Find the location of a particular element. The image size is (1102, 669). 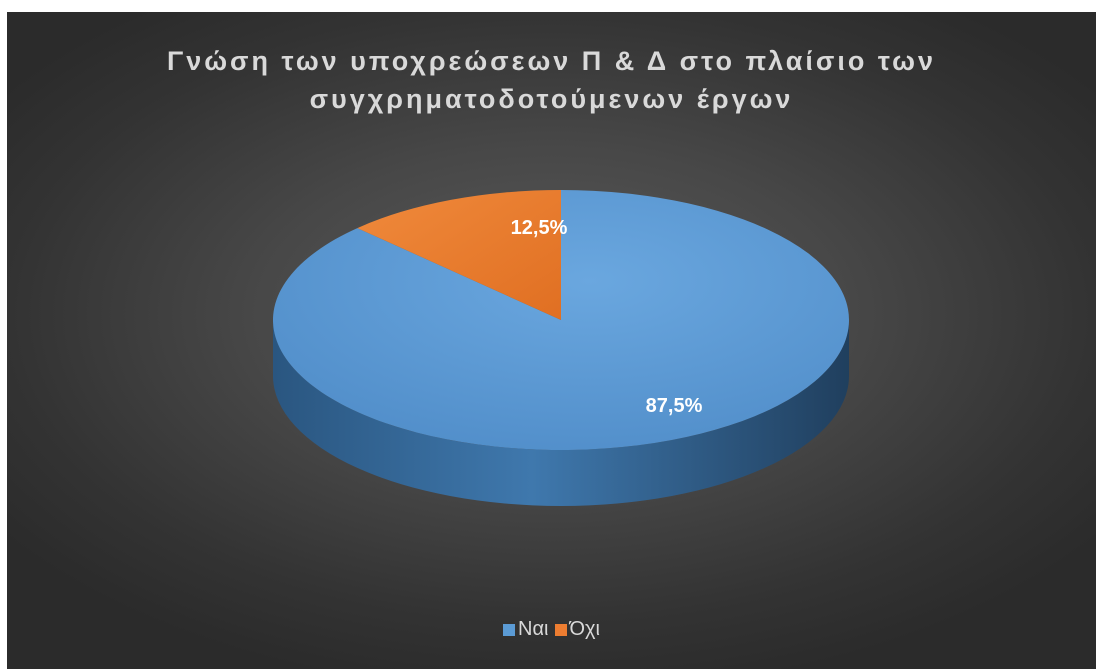

pie-side-group is located at coordinates (561, 413).